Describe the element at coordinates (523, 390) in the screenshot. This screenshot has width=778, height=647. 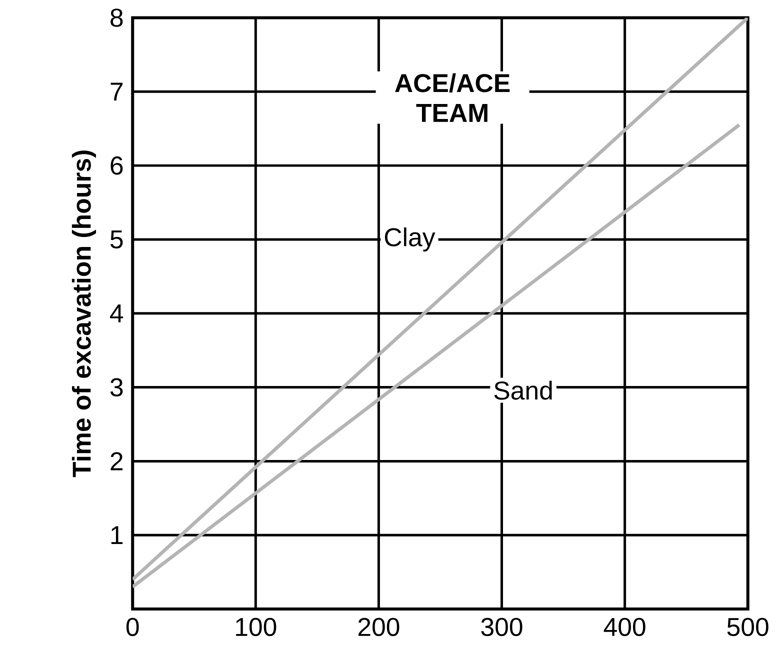
I see `text: Sand` at that location.